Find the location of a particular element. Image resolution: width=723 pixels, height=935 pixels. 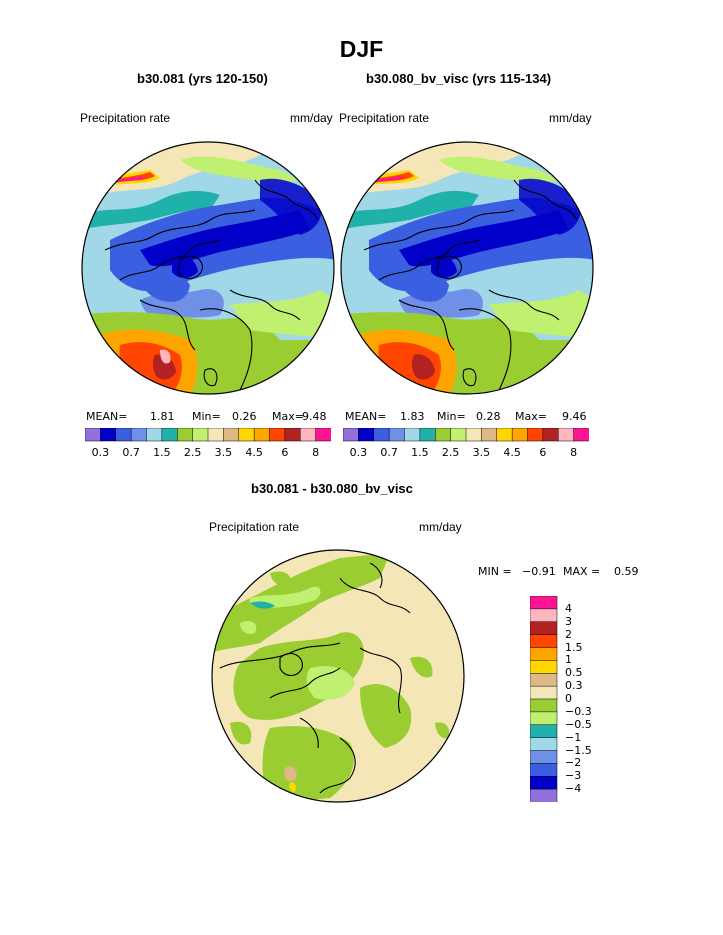

panel1-min-label: Min= is located at coordinates (206, 416).